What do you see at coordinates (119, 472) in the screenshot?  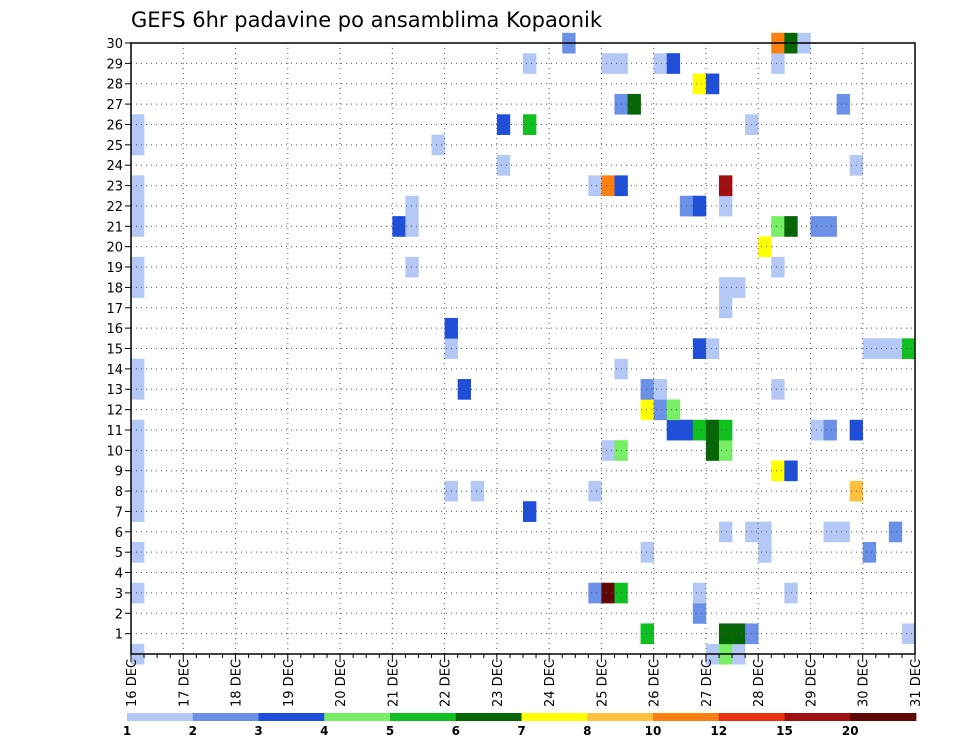 I see `y-tick-label: 9` at bounding box center [119, 472].